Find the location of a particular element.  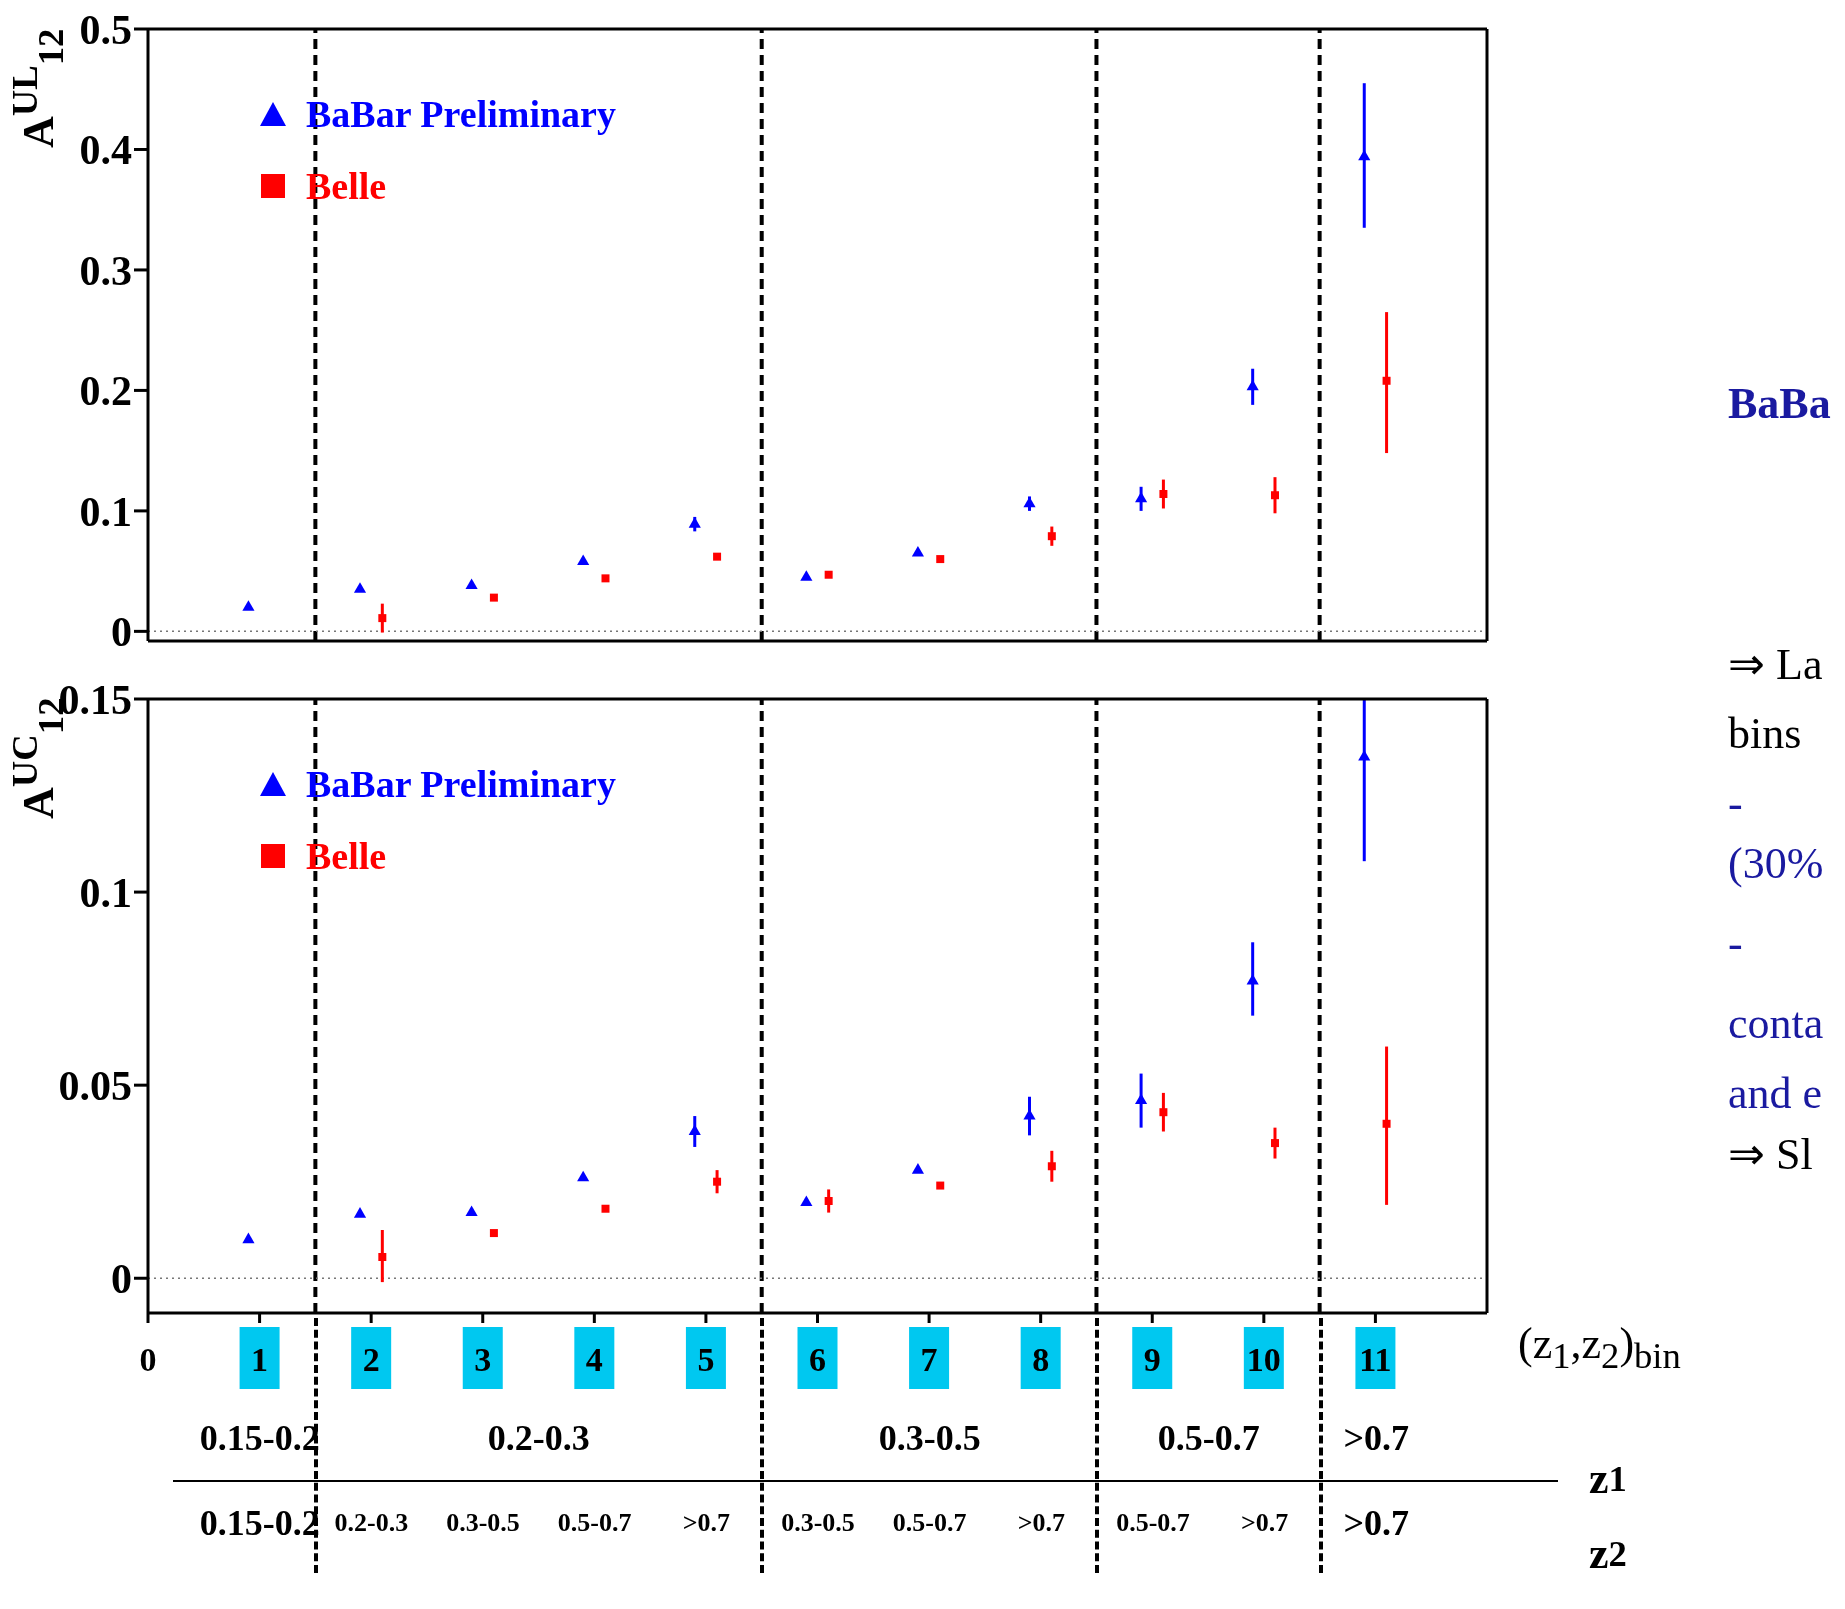

y-tick-label: 0.5 is located at coordinates (105, 29).